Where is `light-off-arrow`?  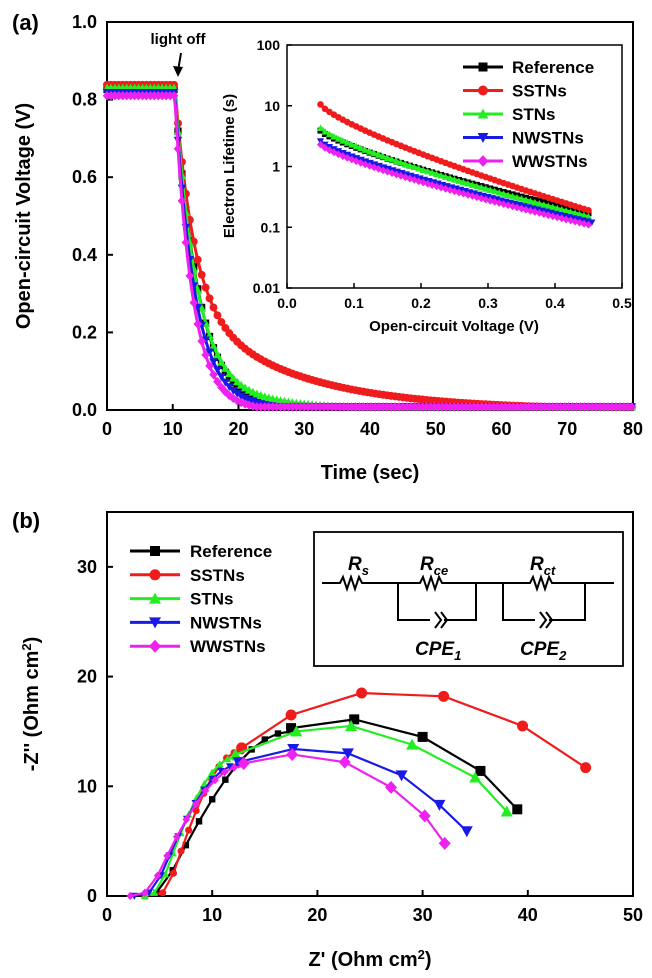 light-off-arrow is located at coordinates (178, 64).